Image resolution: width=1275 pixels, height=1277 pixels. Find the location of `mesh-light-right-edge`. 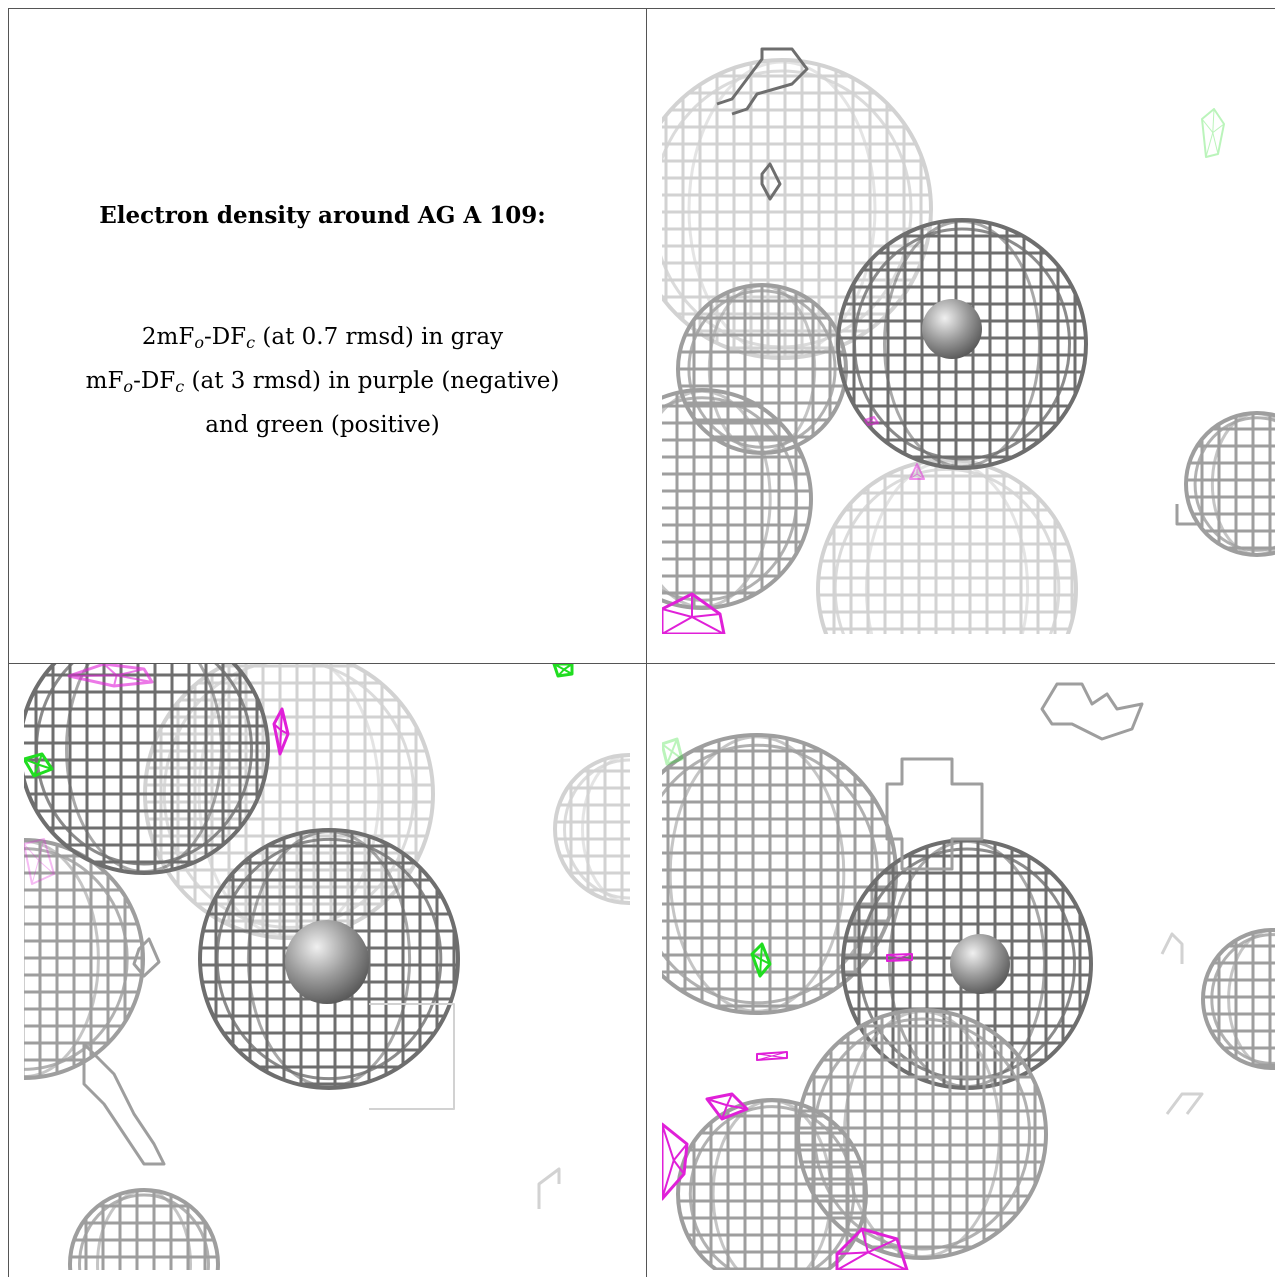

mesh-light-right-edge is located at coordinates (591, 829).